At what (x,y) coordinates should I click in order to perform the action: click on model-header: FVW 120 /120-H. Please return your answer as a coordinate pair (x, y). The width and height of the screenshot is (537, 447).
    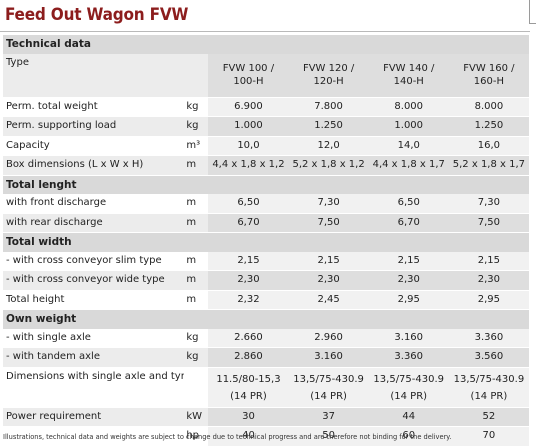
    Looking at the image, I should click on (328, 75).